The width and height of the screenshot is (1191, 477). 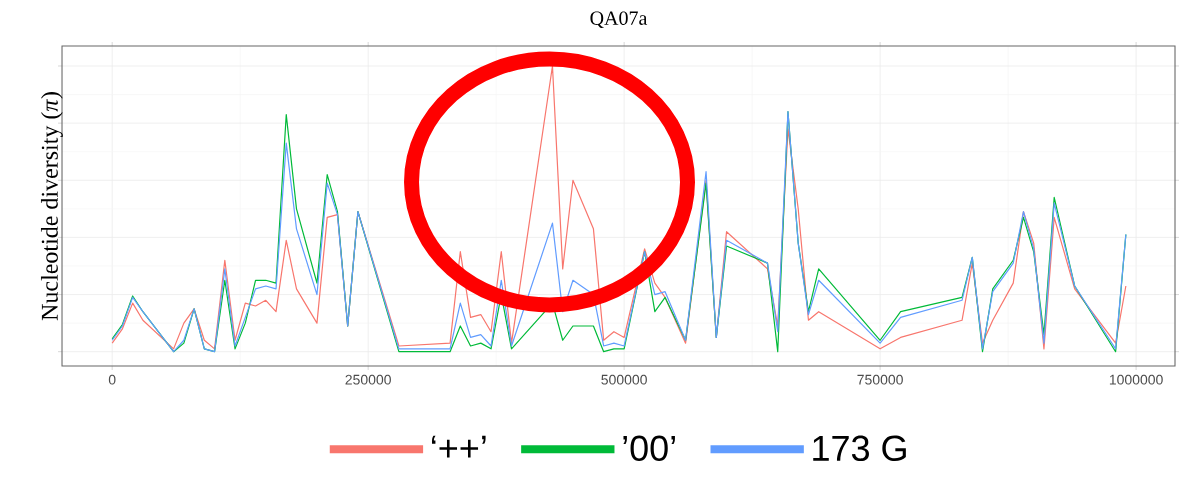 What do you see at coordinates (624, 379) in the screenshot?
I see `x-tick-label: 500000` at bounding box center [624, 379].